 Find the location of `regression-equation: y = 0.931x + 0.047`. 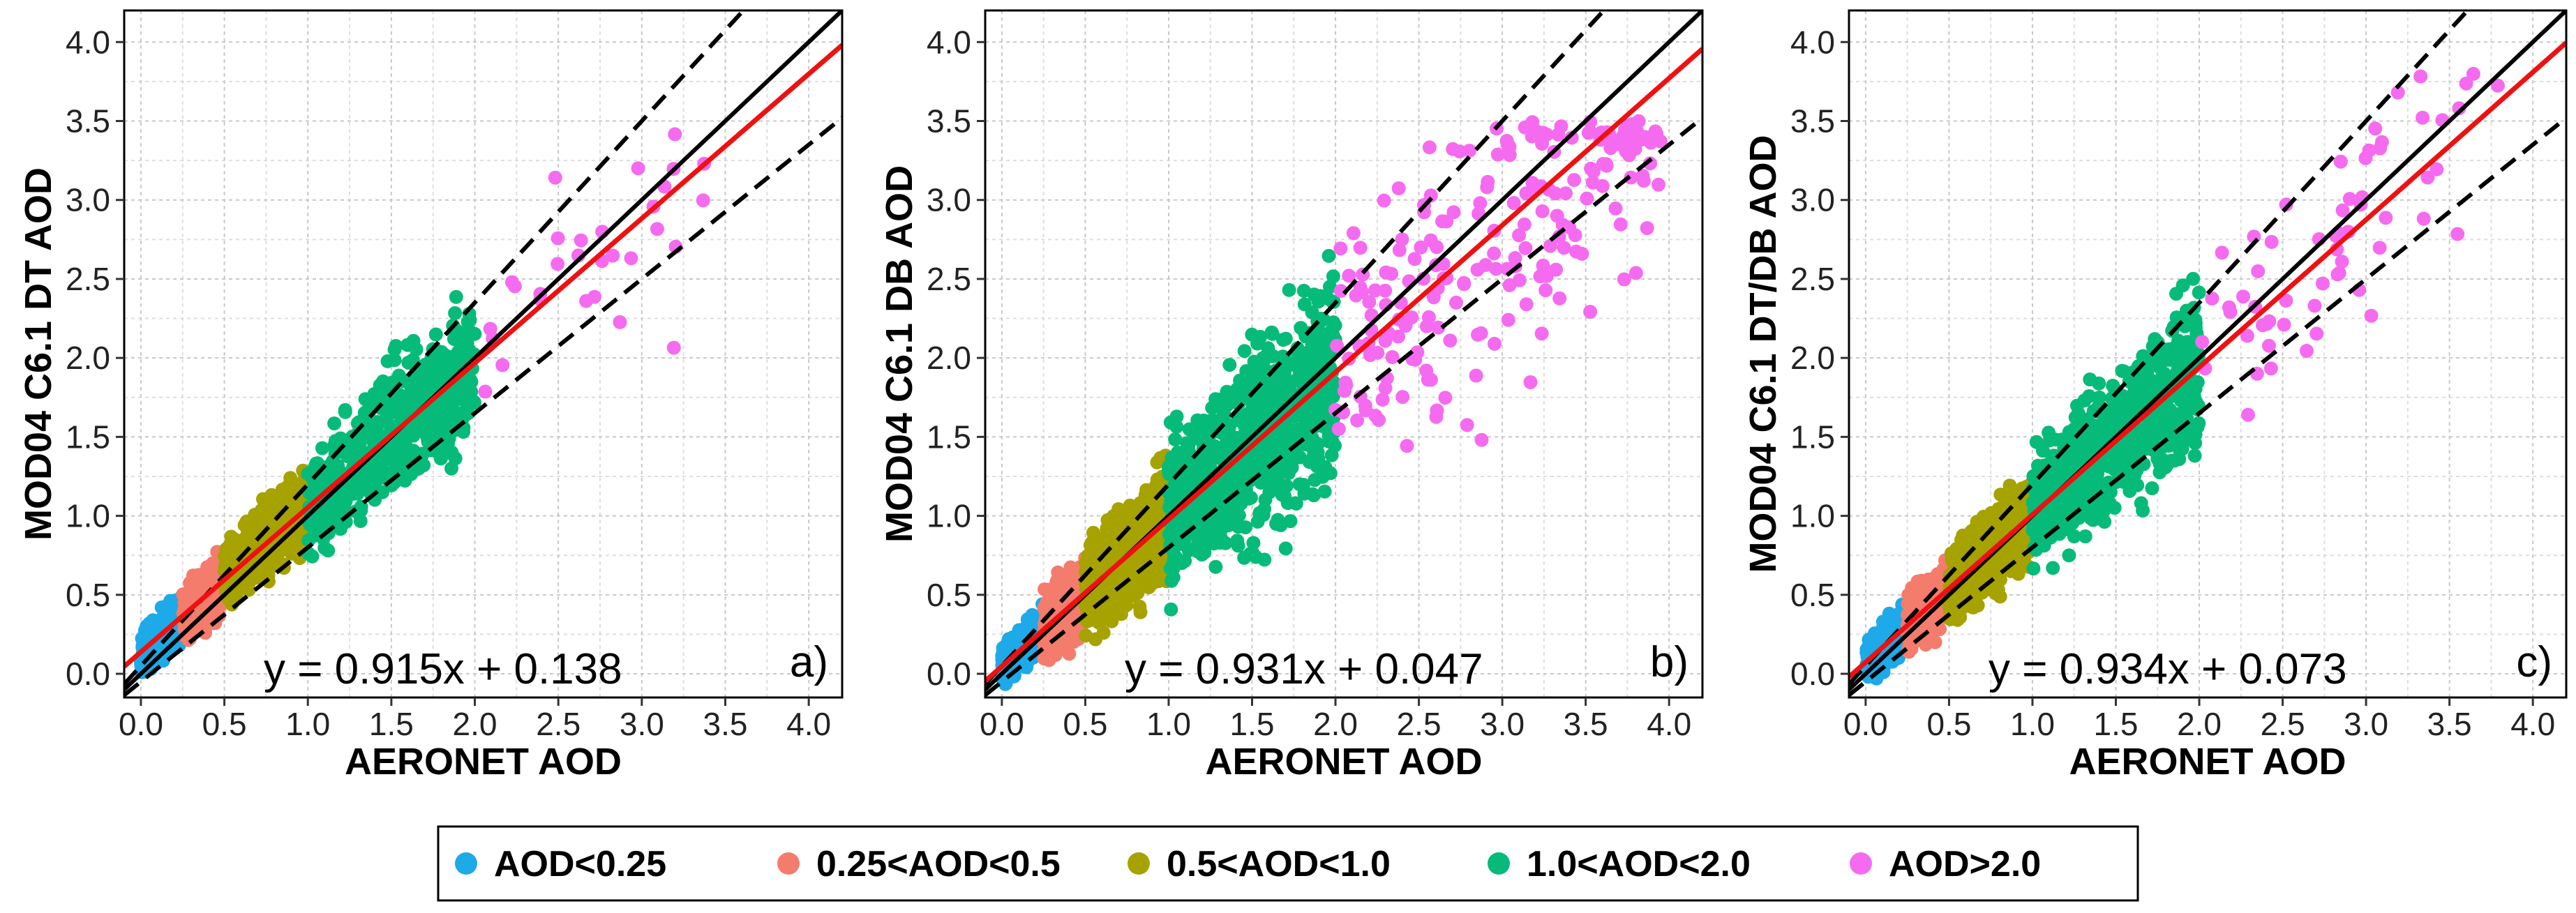

regression-equation: y = 0.931x + 0.047 is located at coordinates (1304, 669).